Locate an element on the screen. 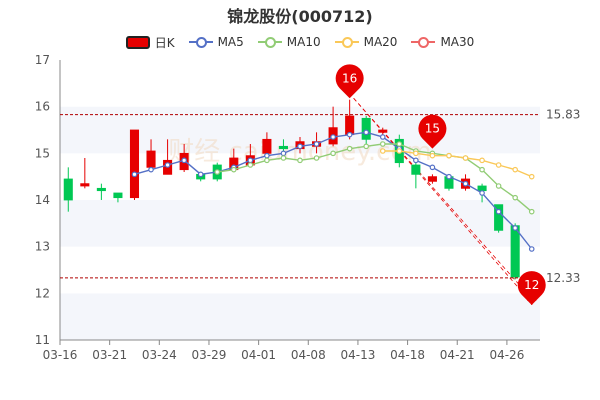  y-tick-label: 16 is located at coordinates (42, 107).